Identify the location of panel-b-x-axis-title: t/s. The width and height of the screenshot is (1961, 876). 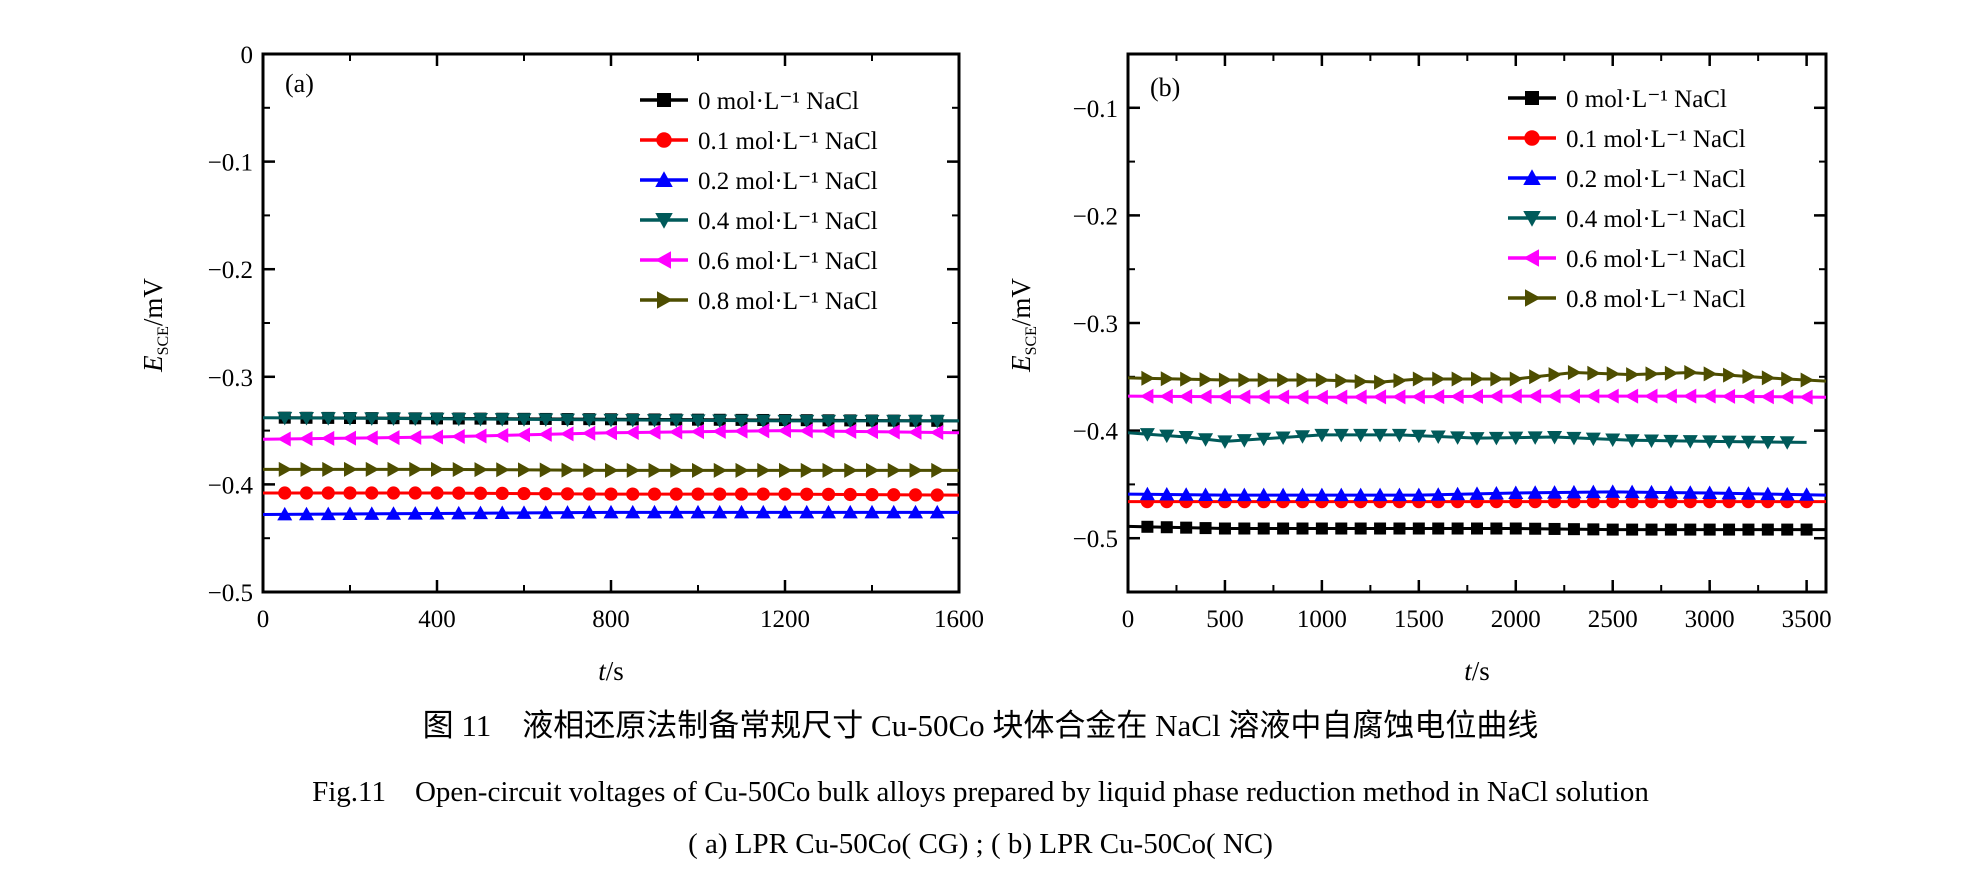
(1477, 671).